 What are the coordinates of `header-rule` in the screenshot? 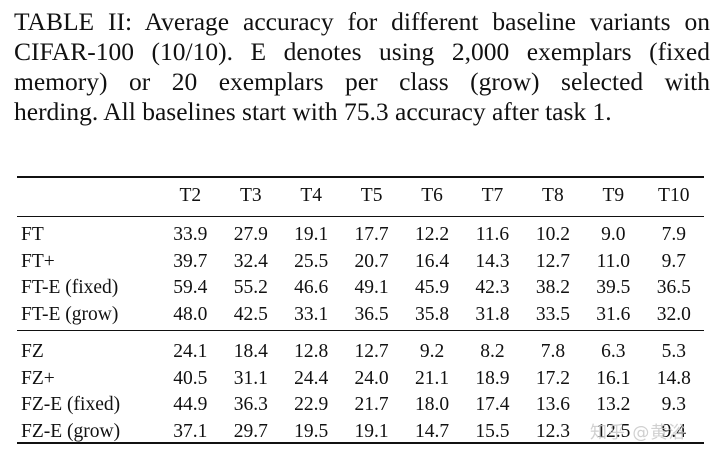 It's located at (360, 216).